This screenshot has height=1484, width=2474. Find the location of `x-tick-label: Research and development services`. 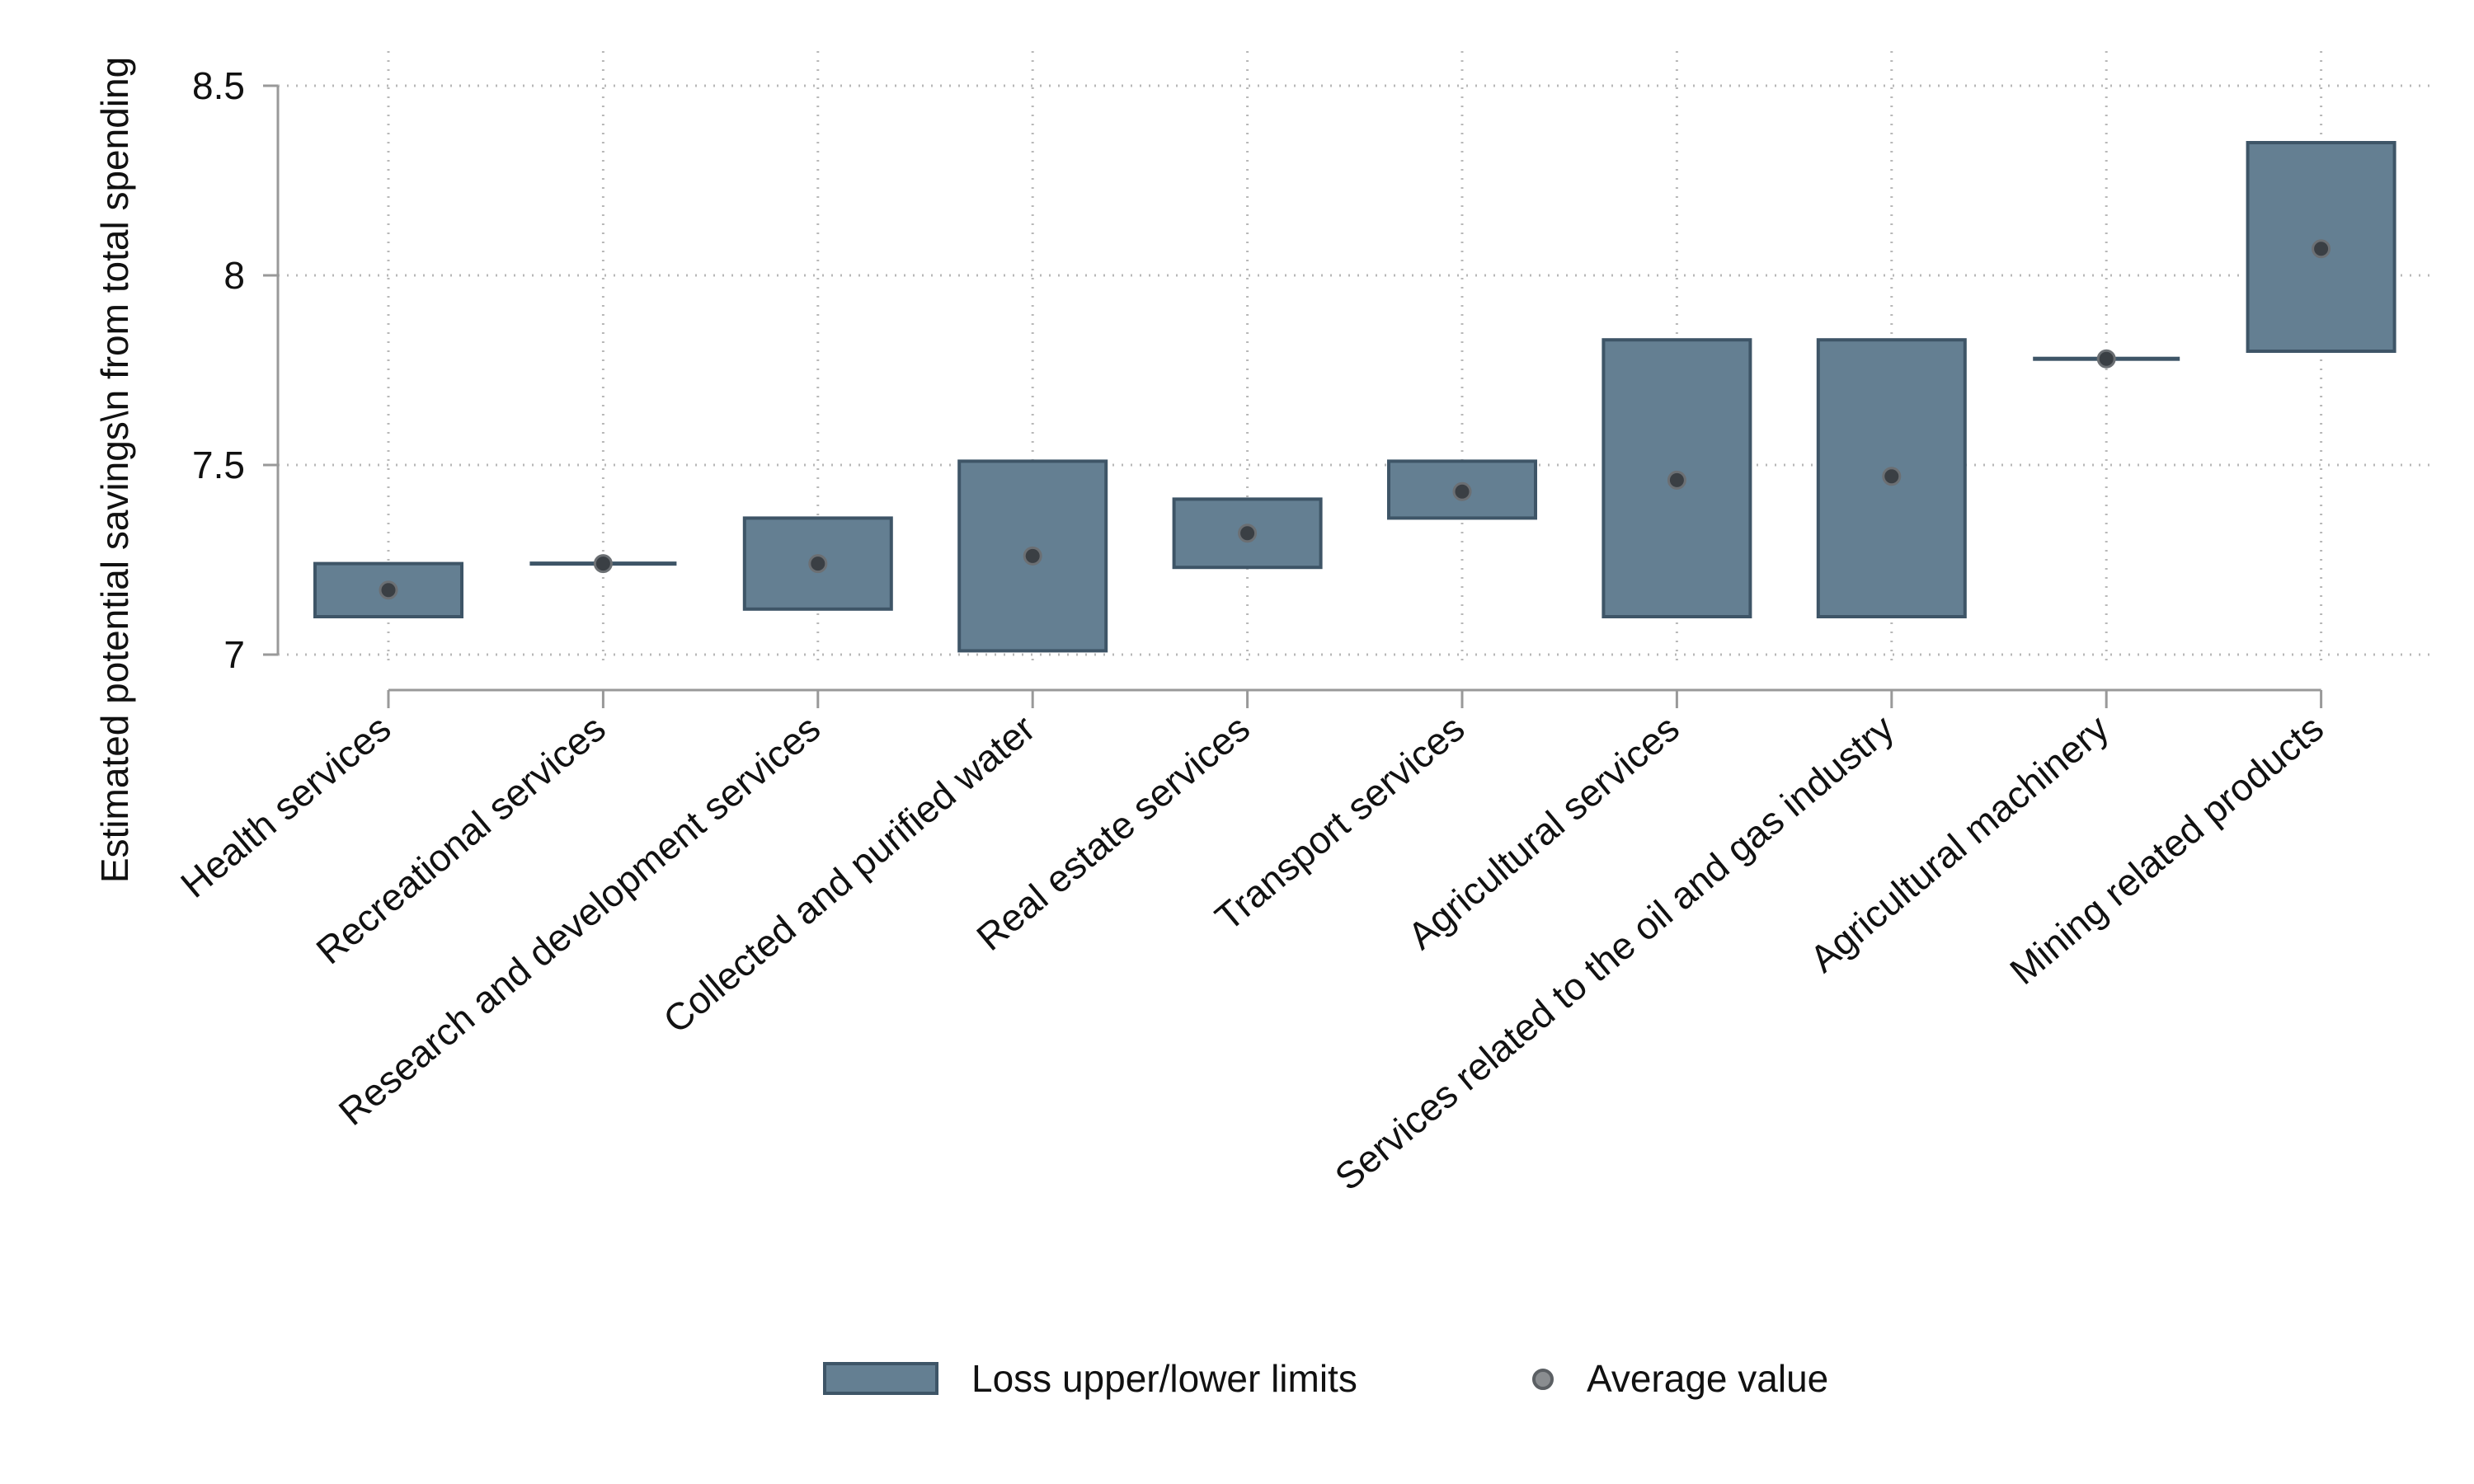

x-tick-label: Research and development services is located at coordinates (579, 920).